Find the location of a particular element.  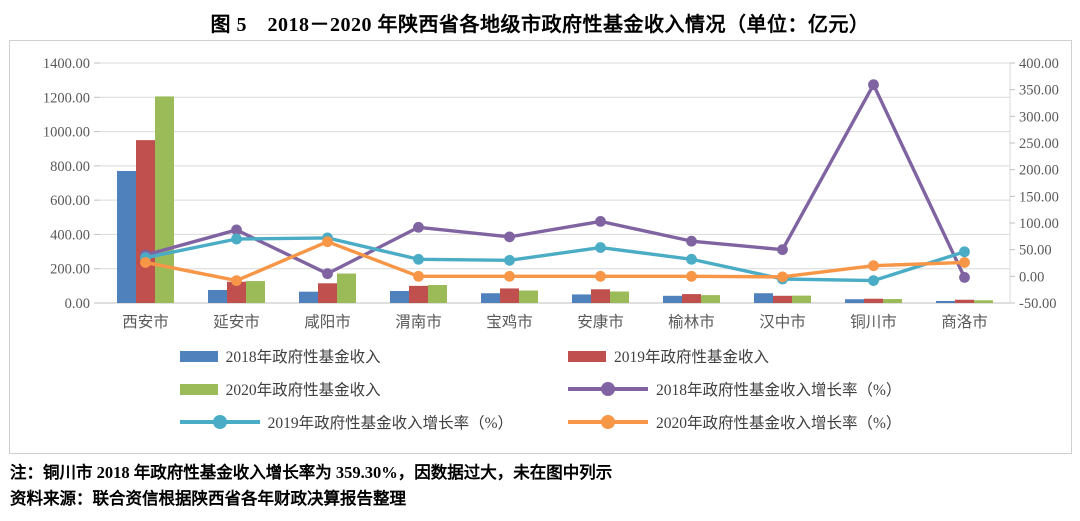

x-tick-label: 汉中市 is located at coordinates (782, 322).